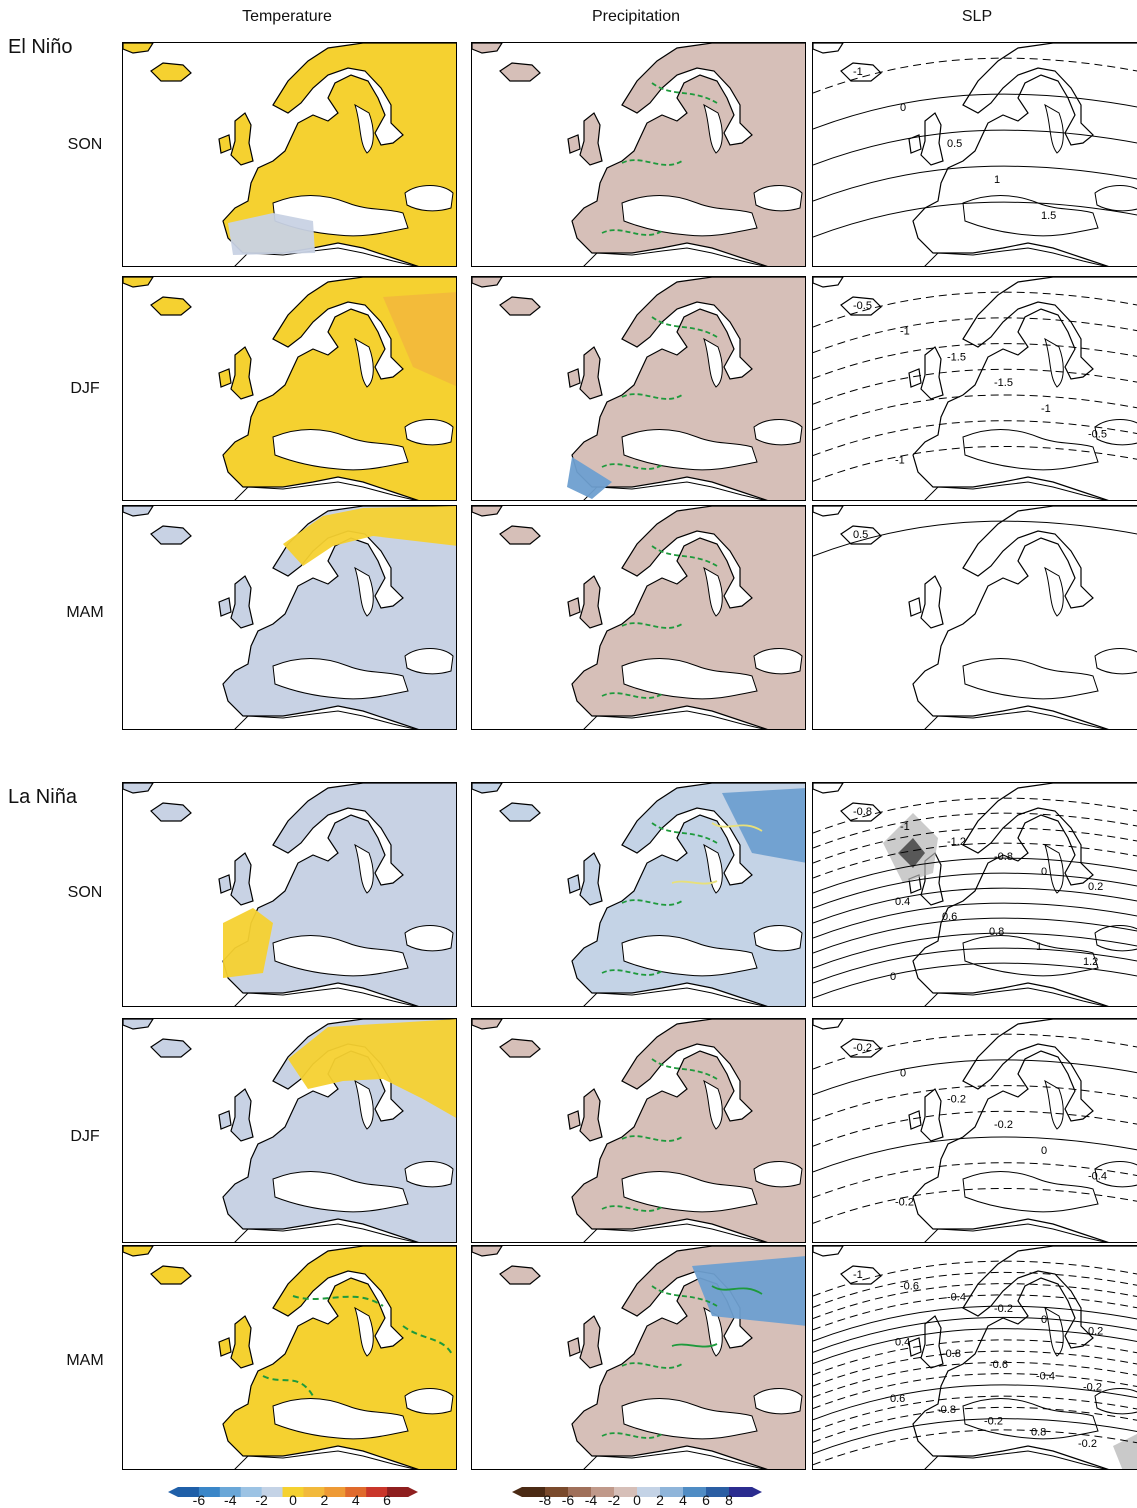 The image size is (1137, 1508). What do you see at coordinates (369, 536) in the screenshot?
I see `warm-anomaly-patch` at bounding box center [369, 536].